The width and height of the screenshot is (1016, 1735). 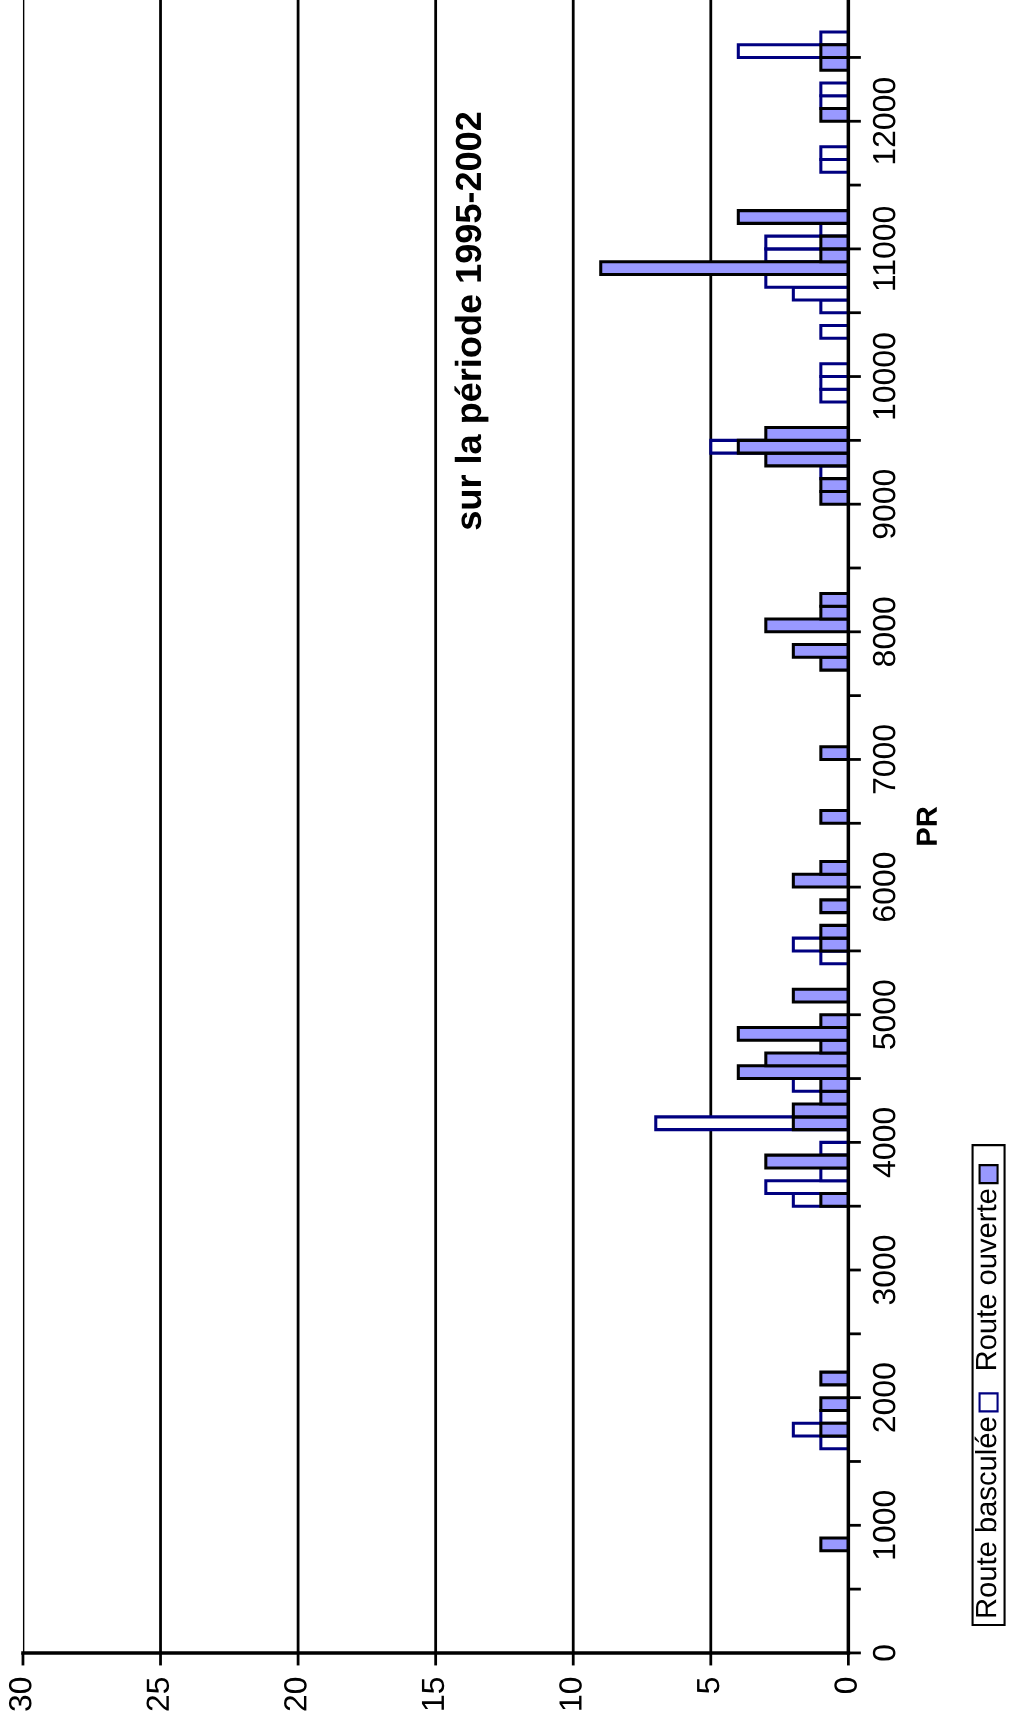 I want to click on y-tick-label: 2000, so click(x=884, y=1397).